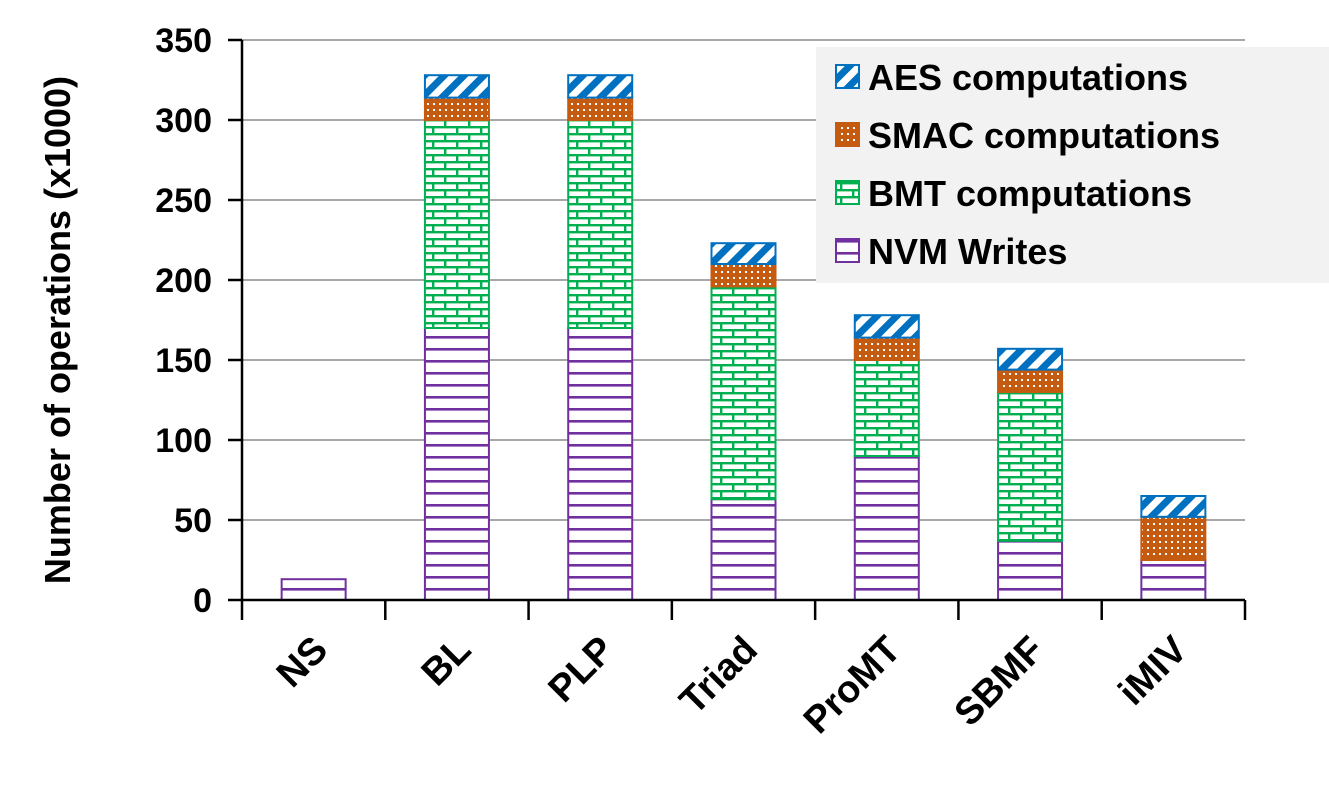  I want to click on y-tick-labels: 0 50 100 150 200 250 300 350, so click(183, 321).